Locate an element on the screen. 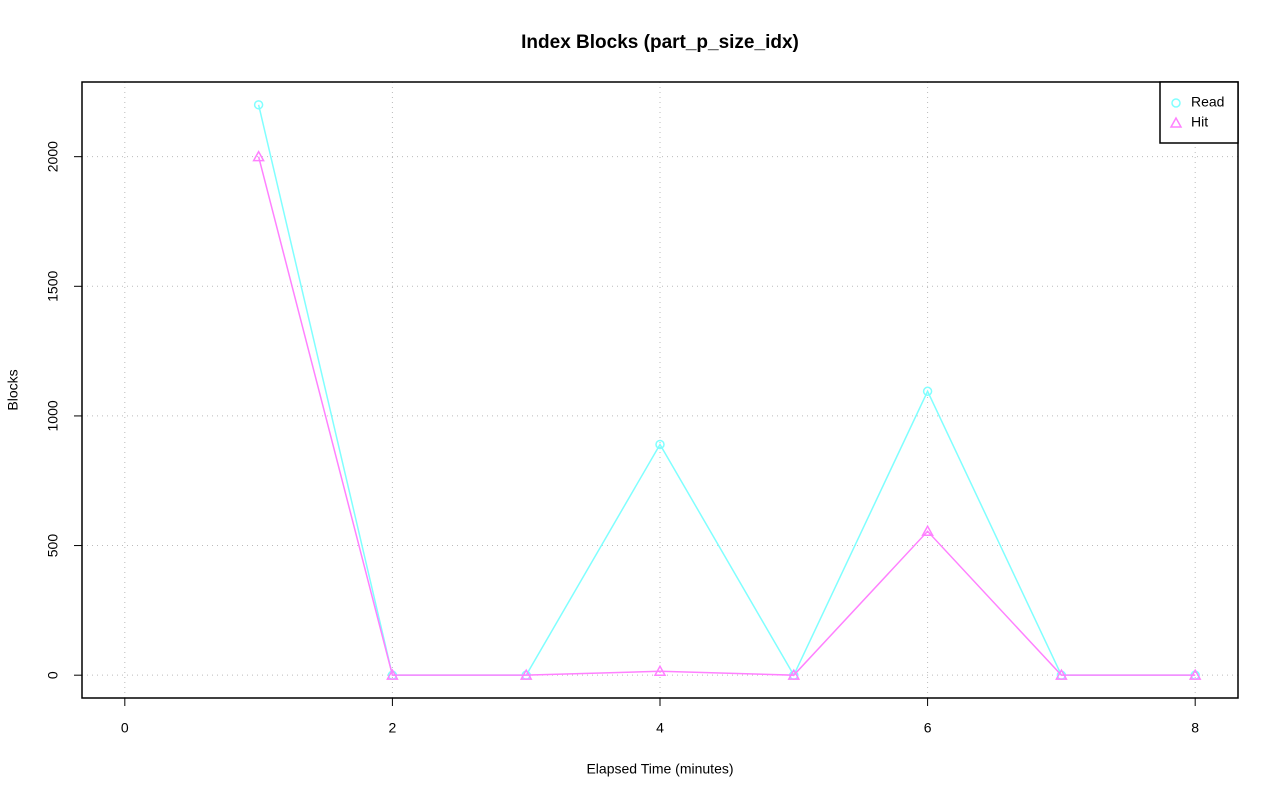 The height and width of the screenshot is (801, 1280). legend-label: Read is located at coordinates (1207, 102).